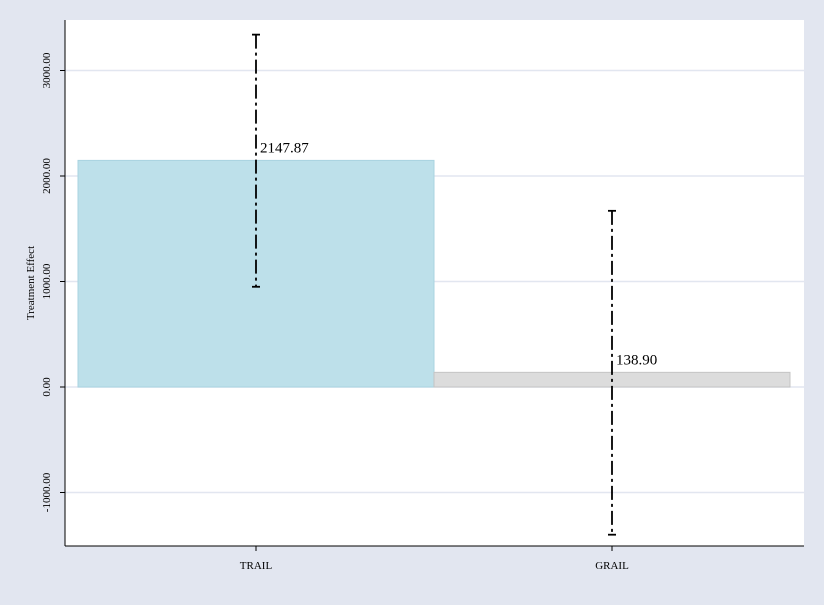  Describe the element at coordinates (612, 566) in the screenshot. I see `x-tick-label: GRAIL` at that location.